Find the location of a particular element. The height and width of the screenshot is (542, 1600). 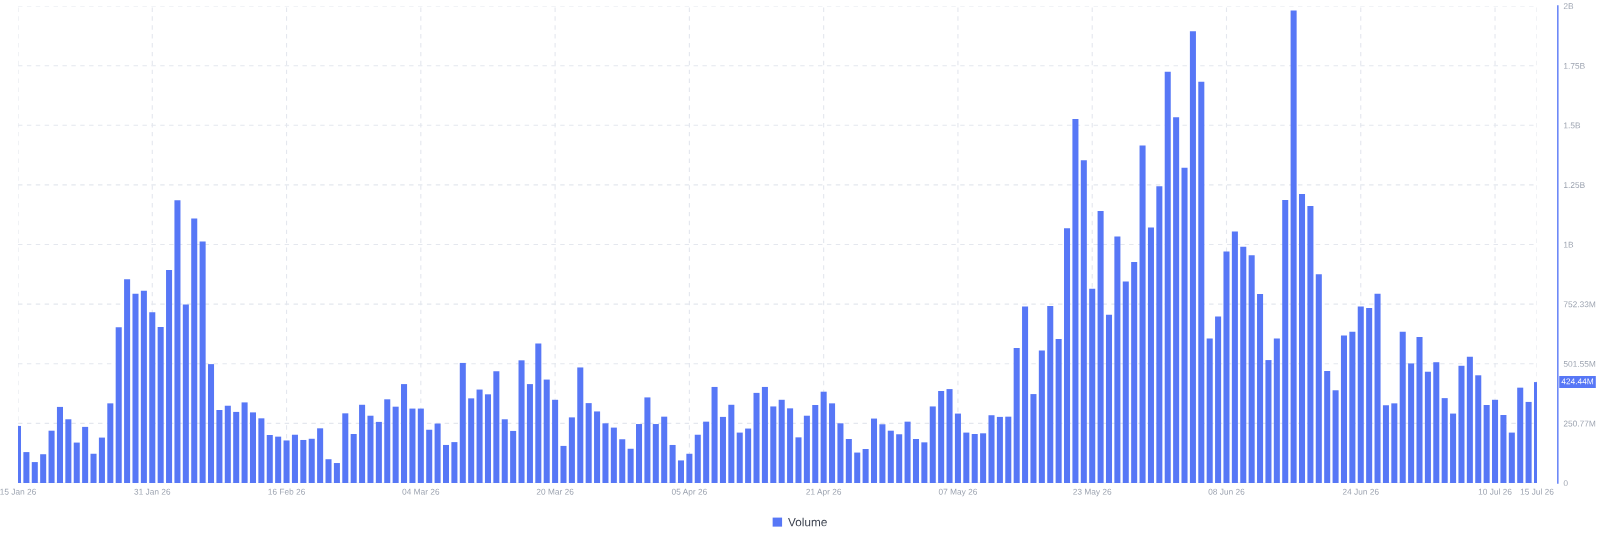

x-tick-label: 21 Apr 26 is located at coordinates (824, 492).